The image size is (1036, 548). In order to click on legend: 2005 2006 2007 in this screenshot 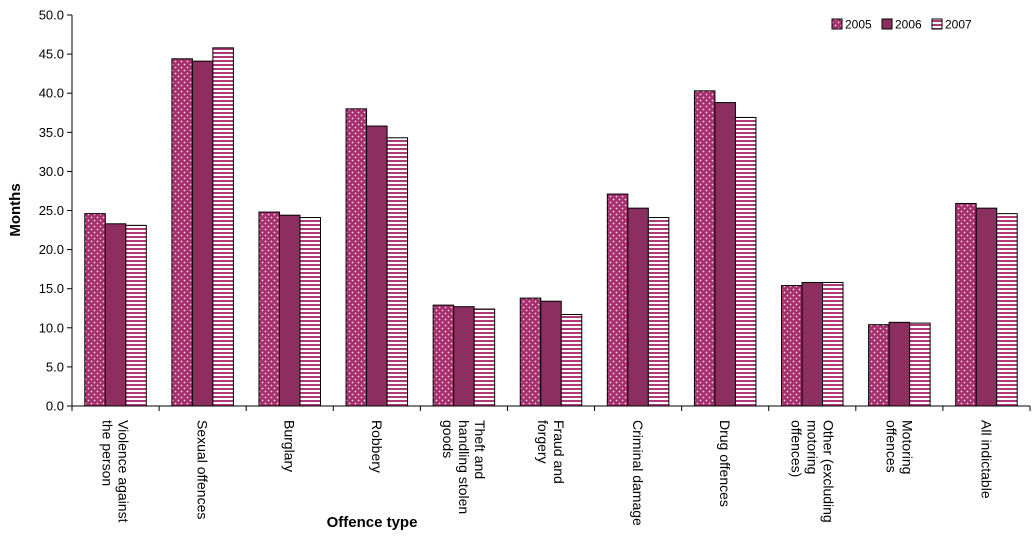, I will do `click(901, 25)`.